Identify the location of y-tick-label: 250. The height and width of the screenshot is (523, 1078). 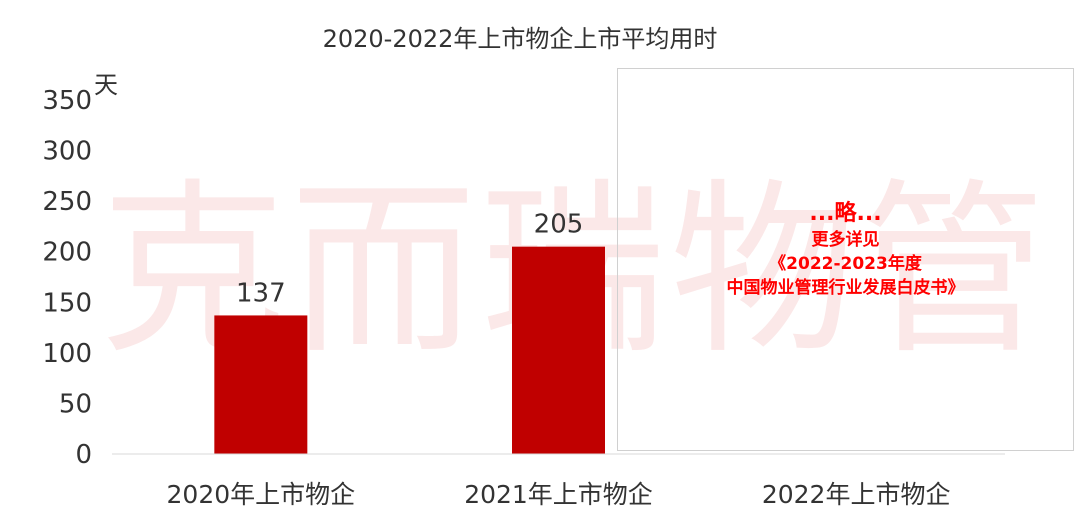
(67, 202).